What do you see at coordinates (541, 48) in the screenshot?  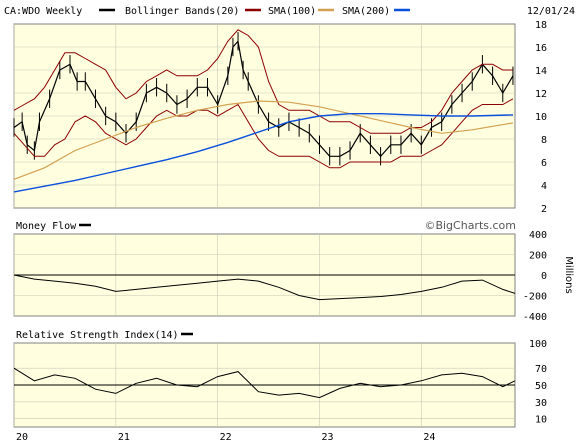 I see `y-tick-label: 16` at bounding box center [541, 48].